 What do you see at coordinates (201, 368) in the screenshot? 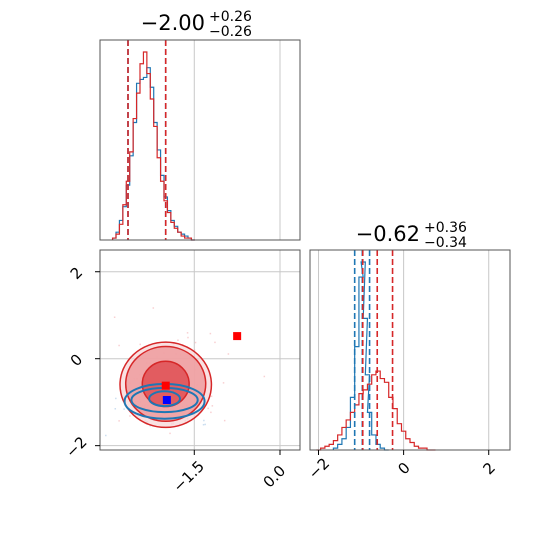
I see `markers` at bounding box center [201, 368].